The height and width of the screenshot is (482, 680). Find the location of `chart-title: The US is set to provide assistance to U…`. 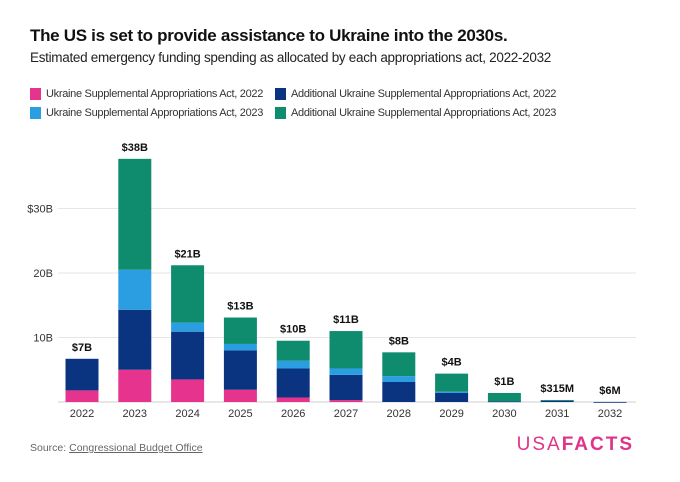

chart-title: The US is set to provide assistance to U… is located at coordinates (269, 35).